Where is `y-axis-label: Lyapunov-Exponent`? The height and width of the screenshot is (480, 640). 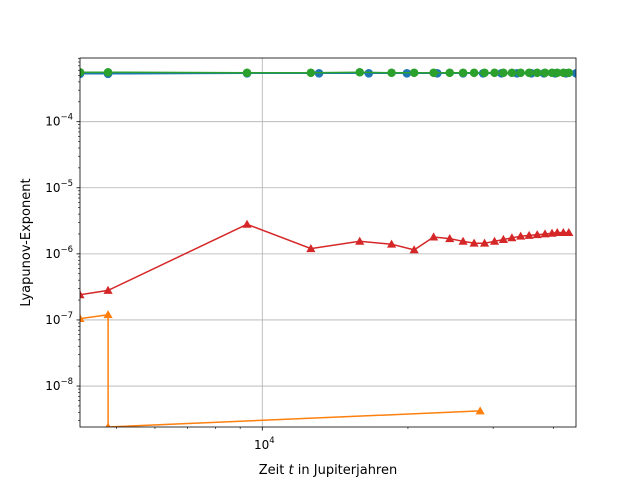
y-axis-label: Lyapunov-Exponent is located at coordinates (26, 242).